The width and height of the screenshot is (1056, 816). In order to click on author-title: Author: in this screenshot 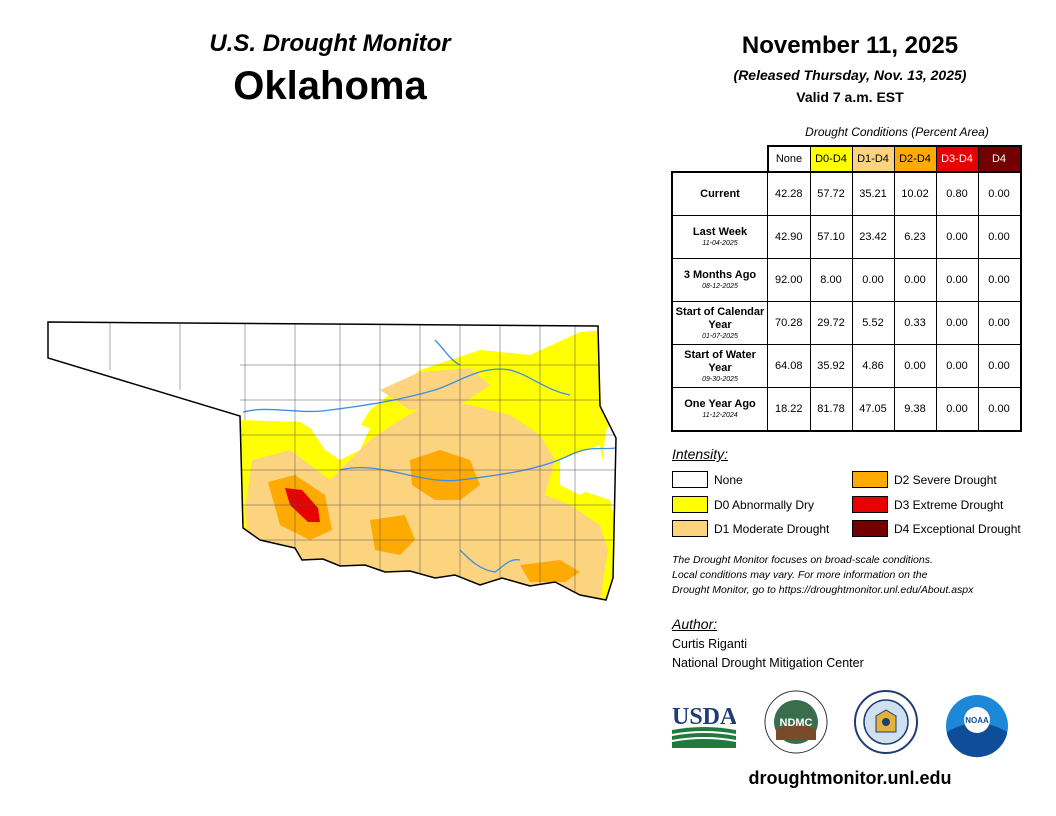, I will do `click(695, 624)`.